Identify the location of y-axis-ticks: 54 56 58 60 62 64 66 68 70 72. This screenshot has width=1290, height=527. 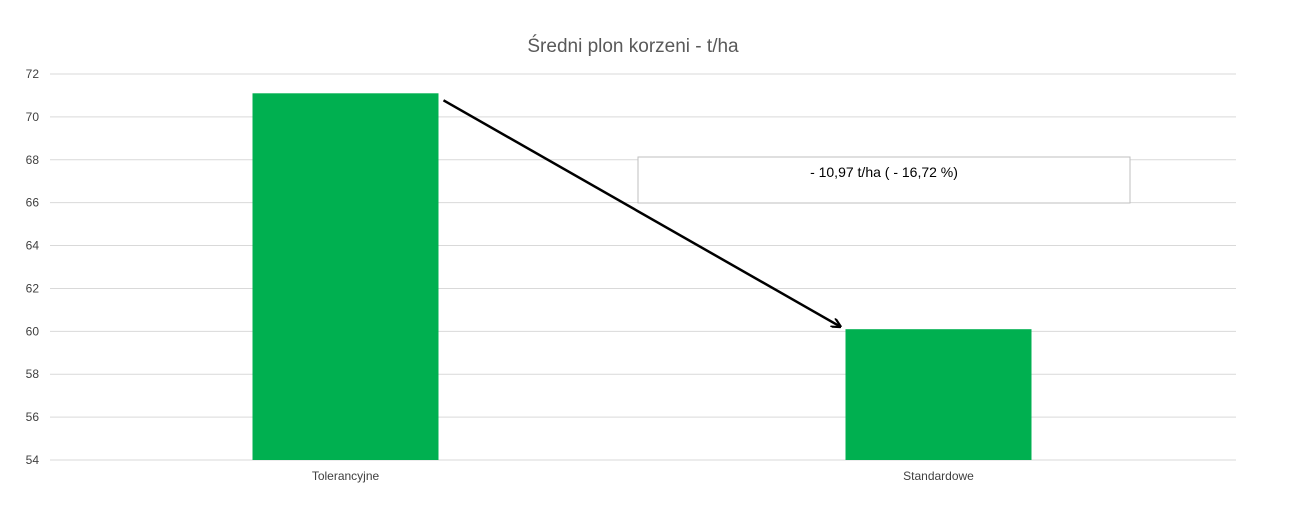
(33, 267).